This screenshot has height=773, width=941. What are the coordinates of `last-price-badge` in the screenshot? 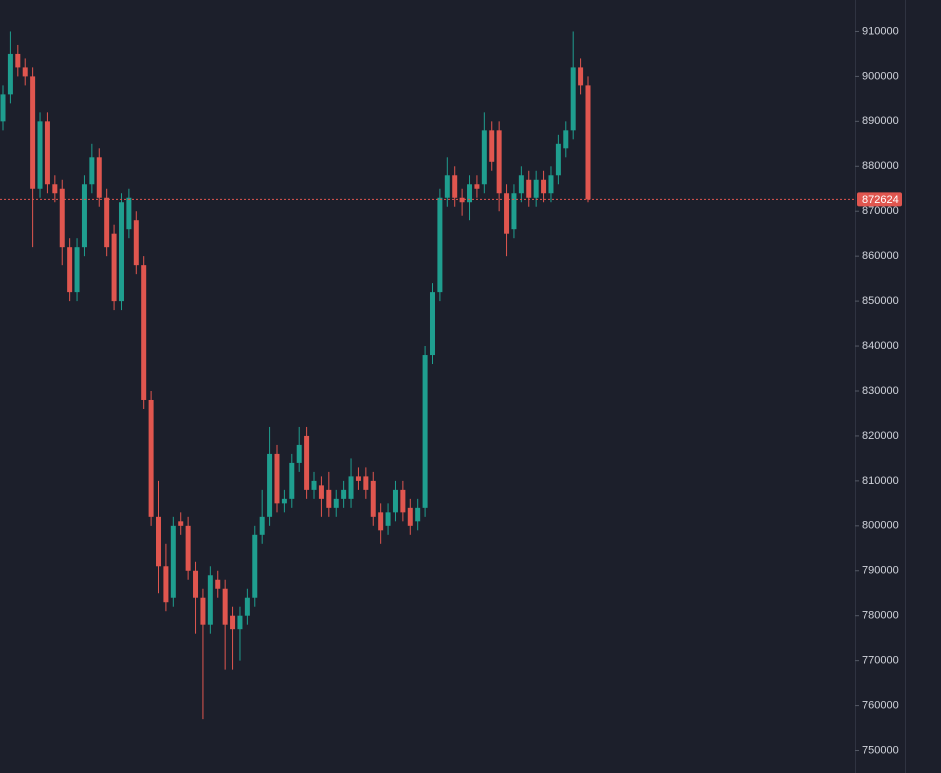 It's located at (879, 199).